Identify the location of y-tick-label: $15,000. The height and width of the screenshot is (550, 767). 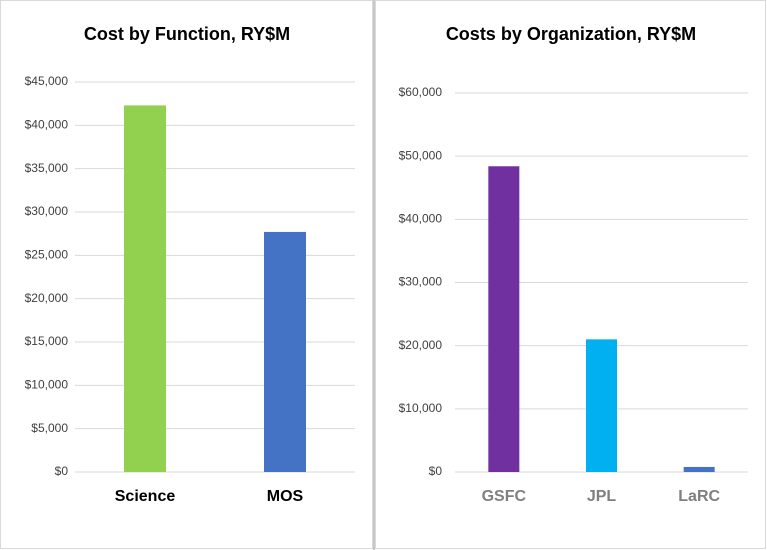
(47, 341).